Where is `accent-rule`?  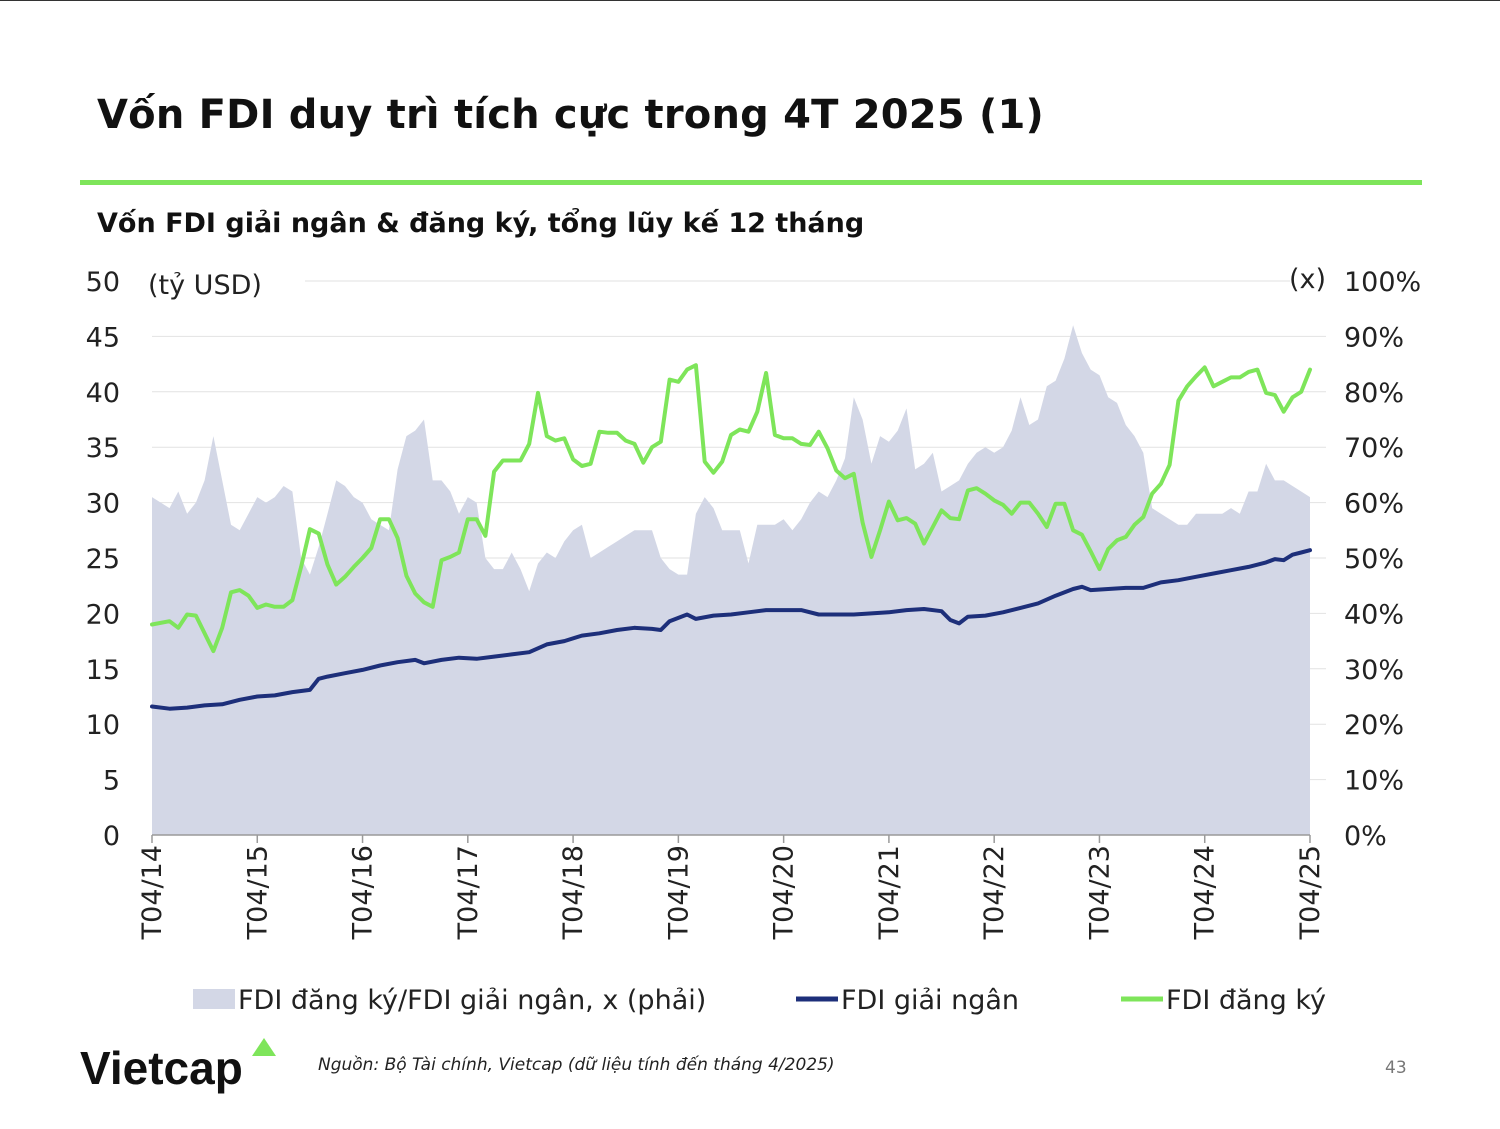 accent-rule is located at coordinates (751, 182).